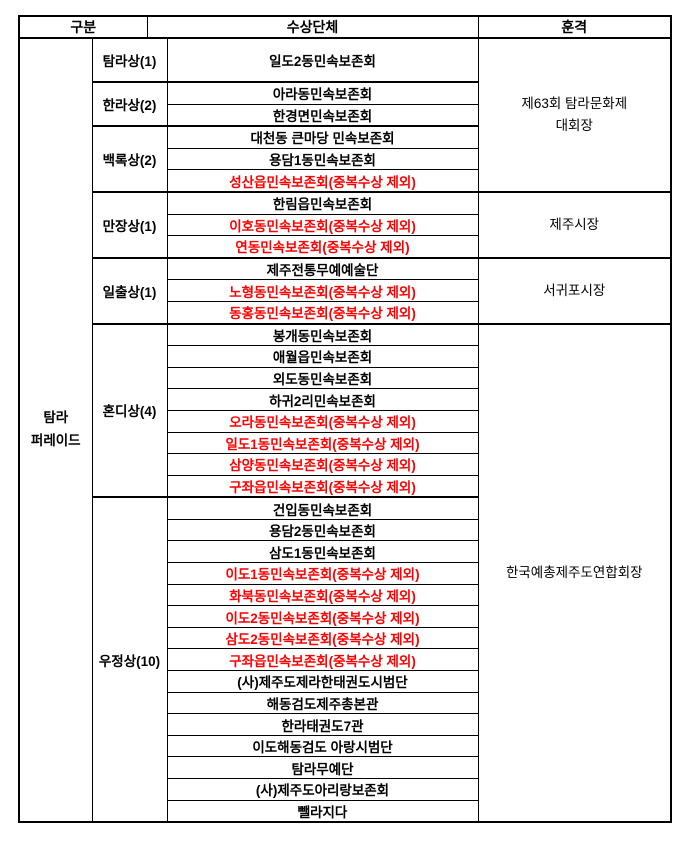  I want to click on org-cell: 한림읍민속보존회, so click(322, 202).